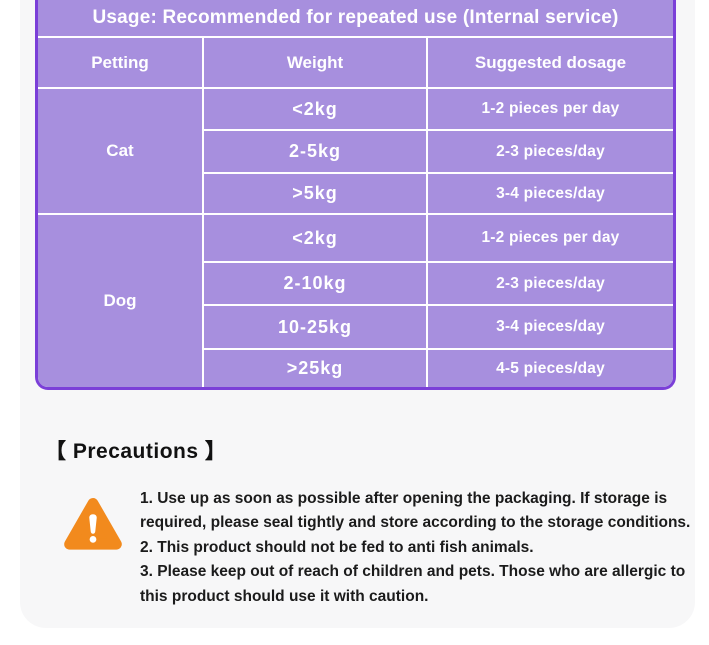  Describe the element at coordinates (315, 151) in the screenshot. I see `weight-cell: 2-5kg` at that location.